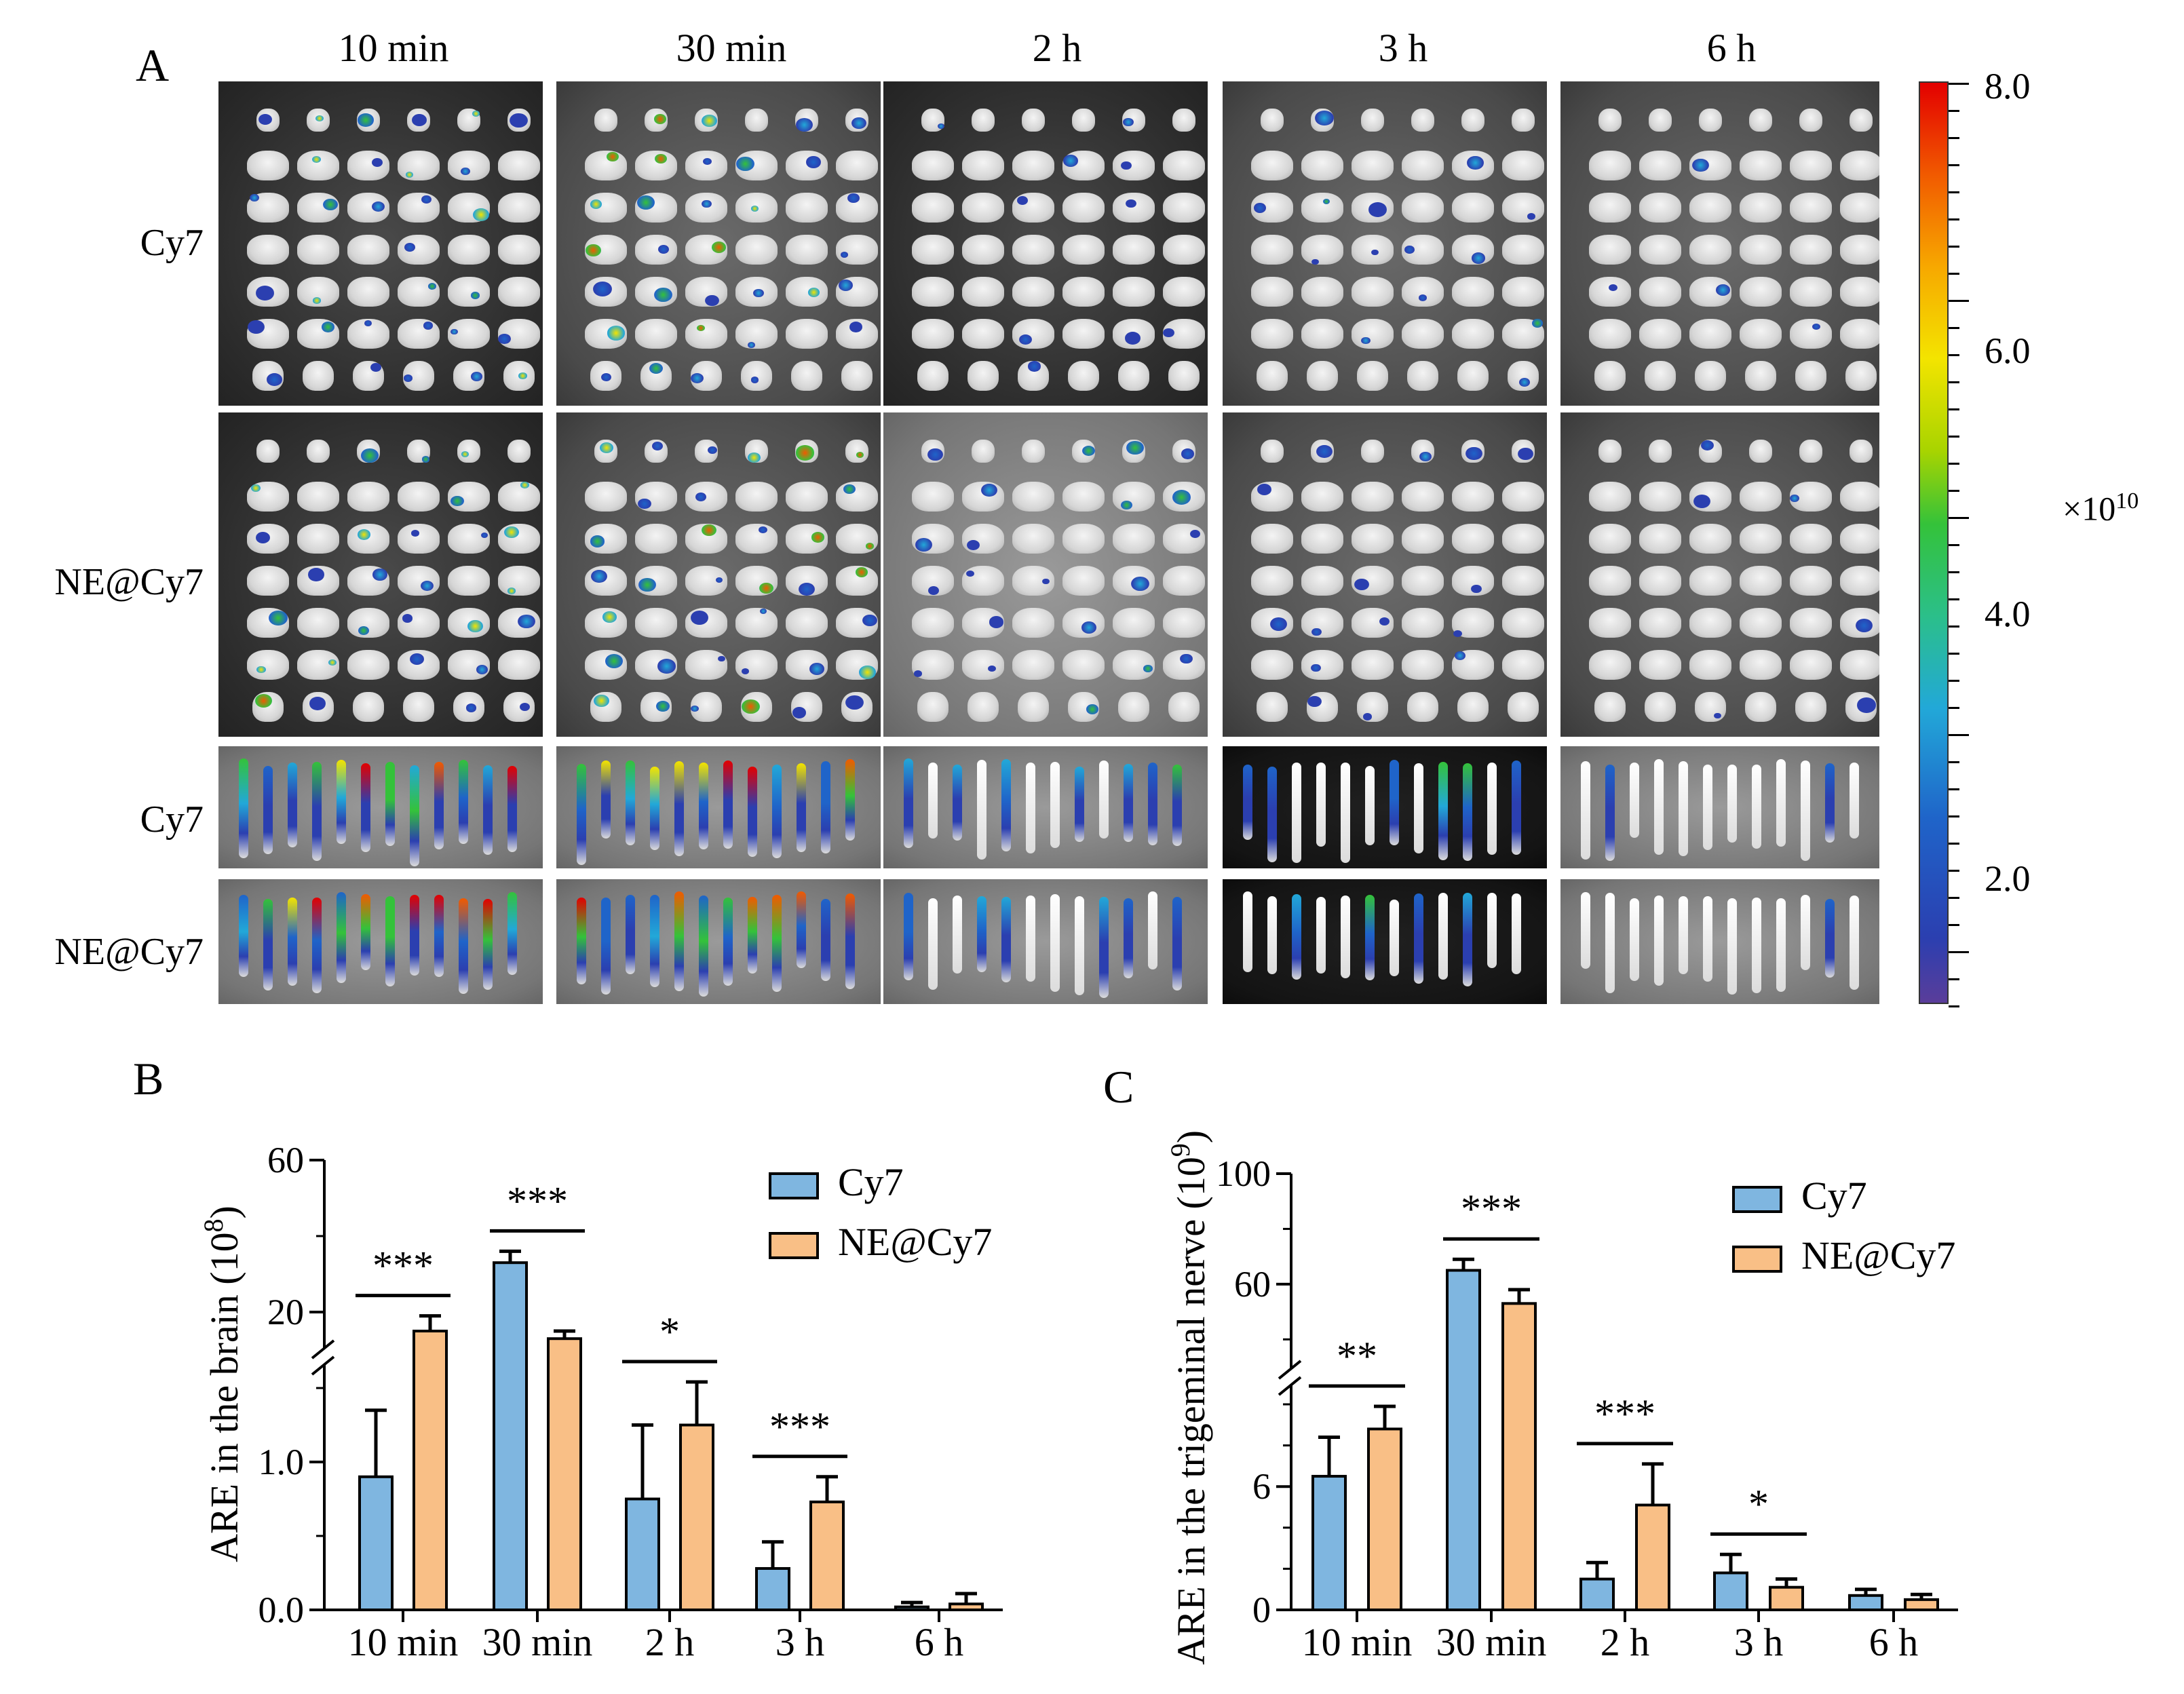 The height and width of the screenshot is (1694, 2184). I want to click on panel-label-c: C, so click(1118, 1087).